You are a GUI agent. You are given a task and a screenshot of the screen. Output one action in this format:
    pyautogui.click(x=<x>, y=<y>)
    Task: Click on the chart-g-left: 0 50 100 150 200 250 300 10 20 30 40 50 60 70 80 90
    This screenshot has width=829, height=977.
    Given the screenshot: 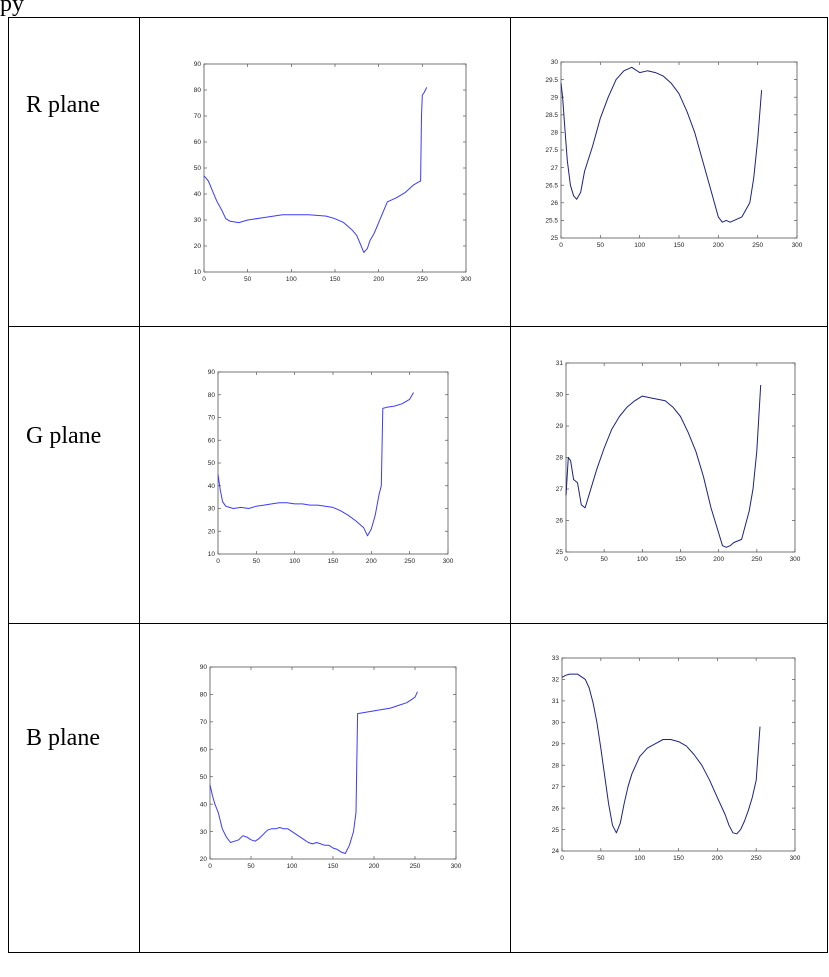 What is the action you would take?
    pyautogui.click(x=331, y=467)
    